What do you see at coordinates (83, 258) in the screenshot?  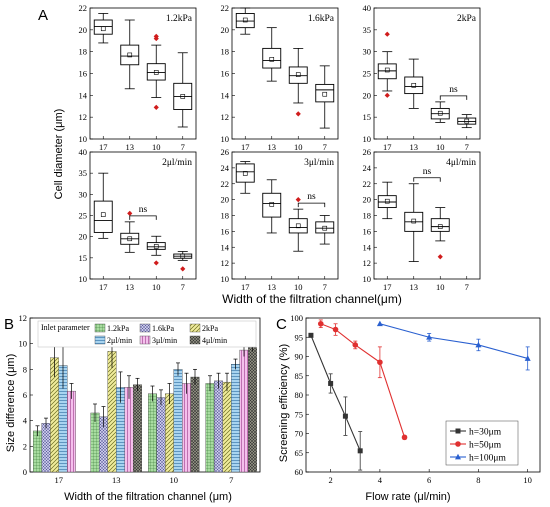 I see `y-tick-label: 15` at bounding box center [83, 258].